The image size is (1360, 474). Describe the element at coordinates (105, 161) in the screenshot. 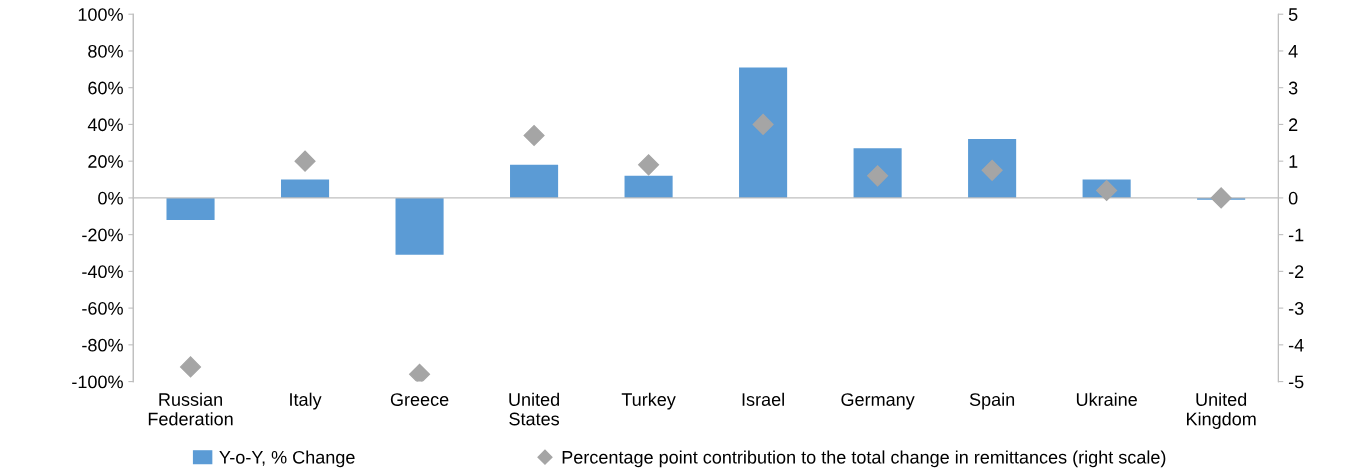

I see `y-tick-label: 20%` at that location.